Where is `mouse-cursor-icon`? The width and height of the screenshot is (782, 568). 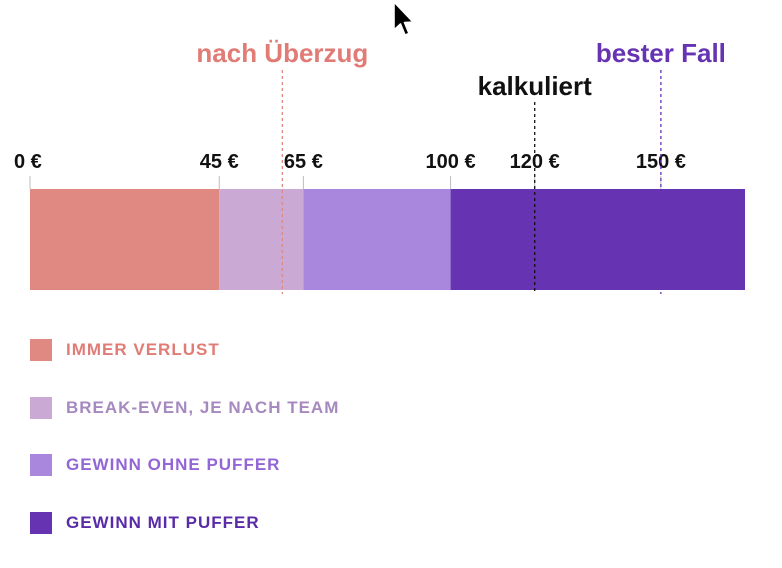 mouse-cursor-icon is located at coordinates (403, 18).